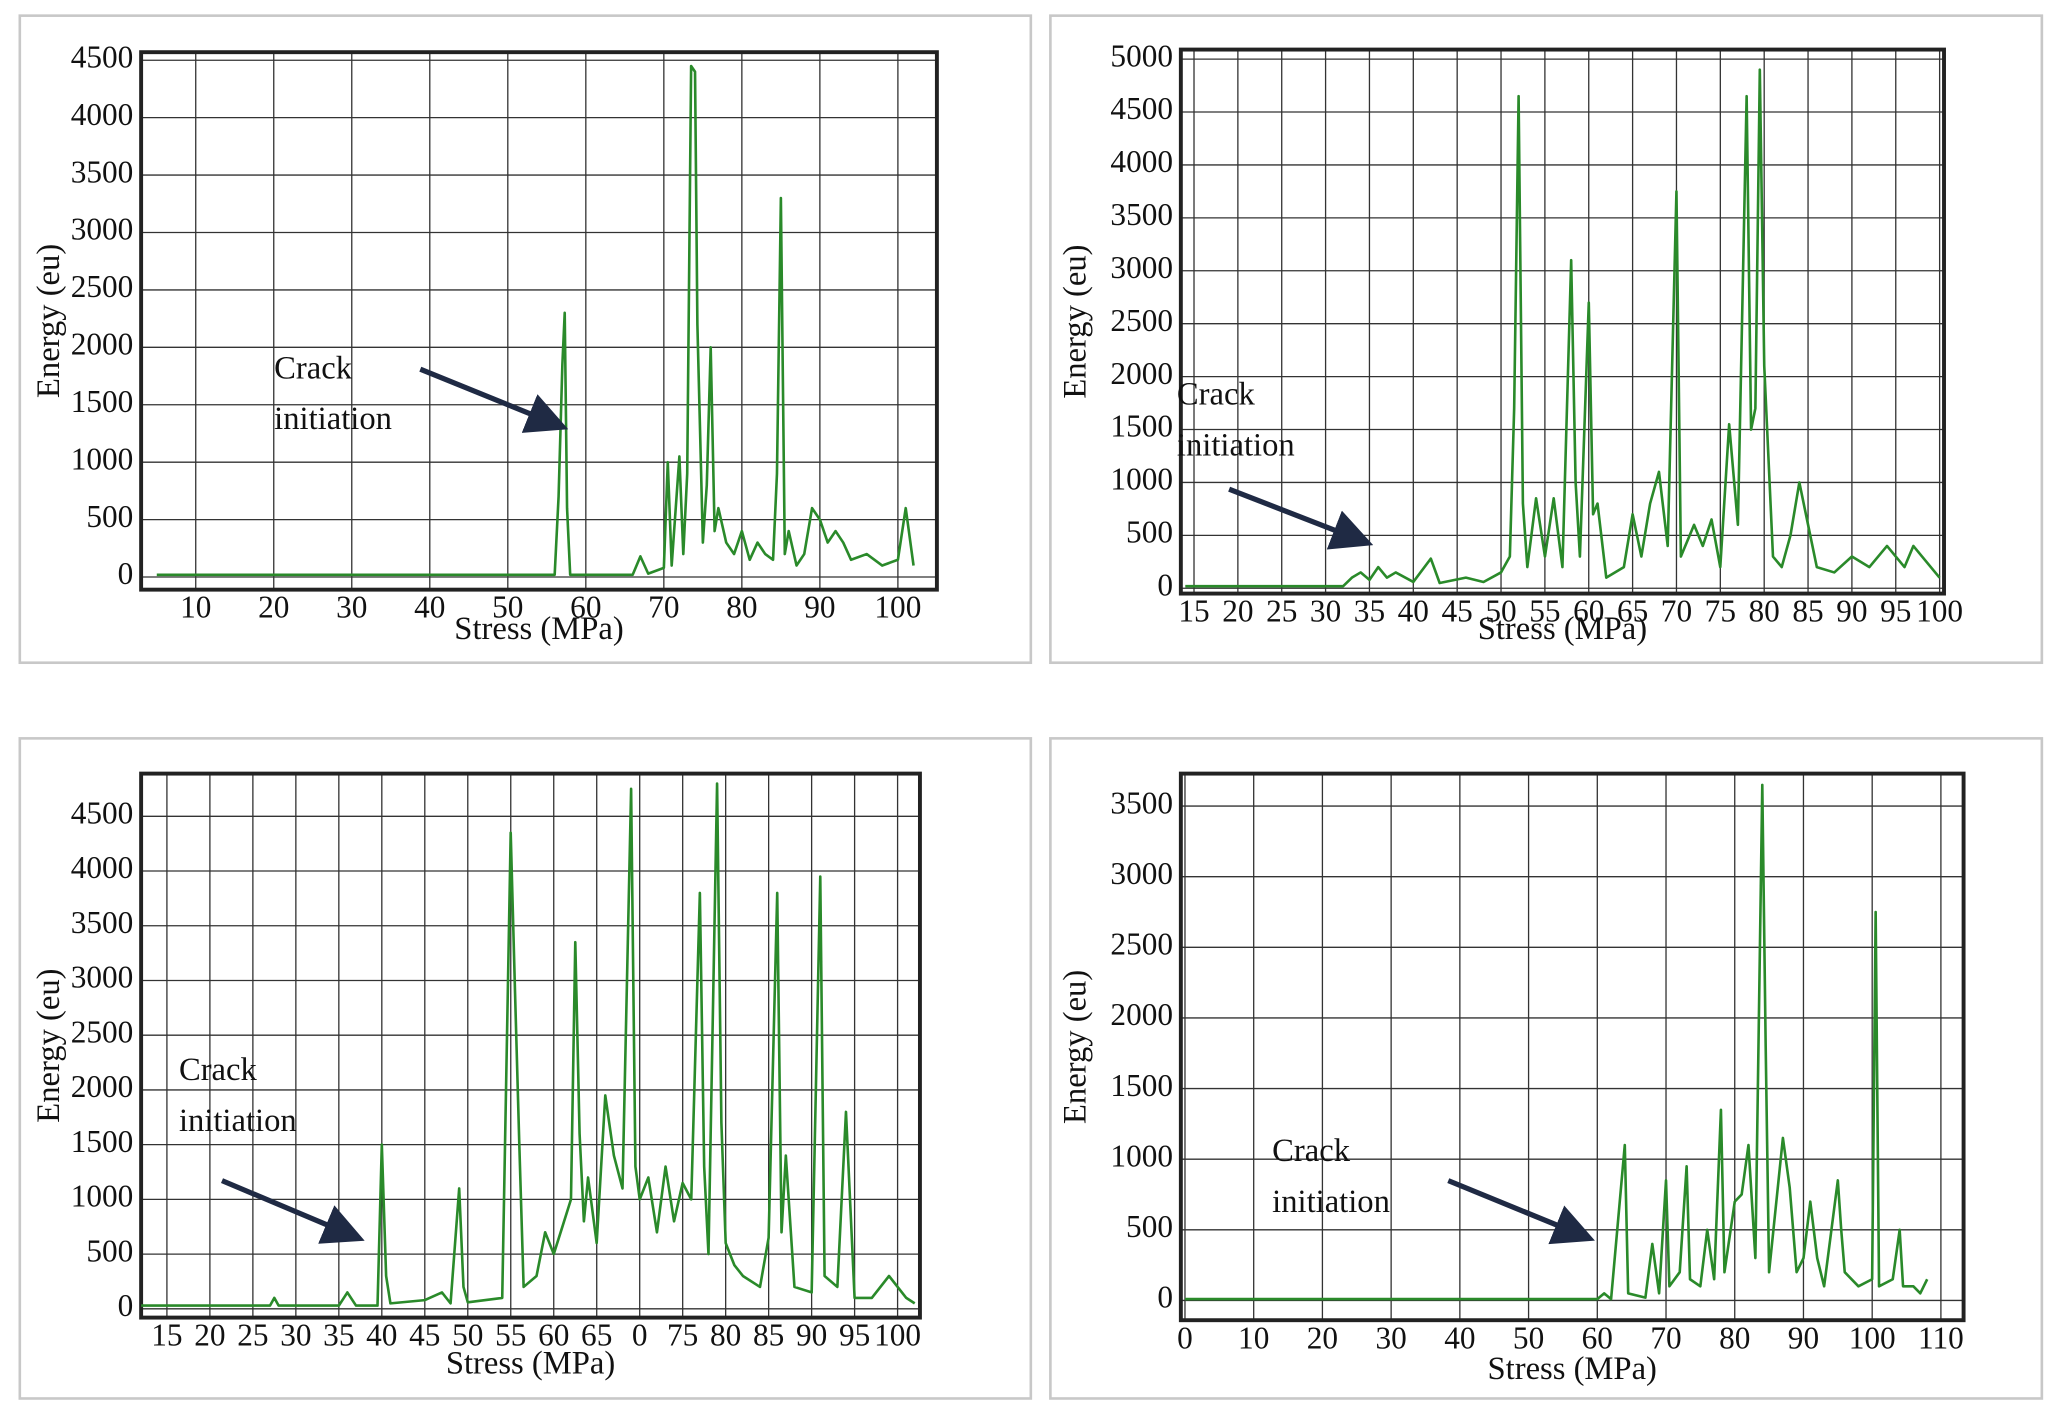 Image resolution: width=2046 pixels, height=1405 pixels. What do you see at coordinates (102, 229) in the screenshot?
I see `y-tick-label: 3000` at bounding box center [102, 229].